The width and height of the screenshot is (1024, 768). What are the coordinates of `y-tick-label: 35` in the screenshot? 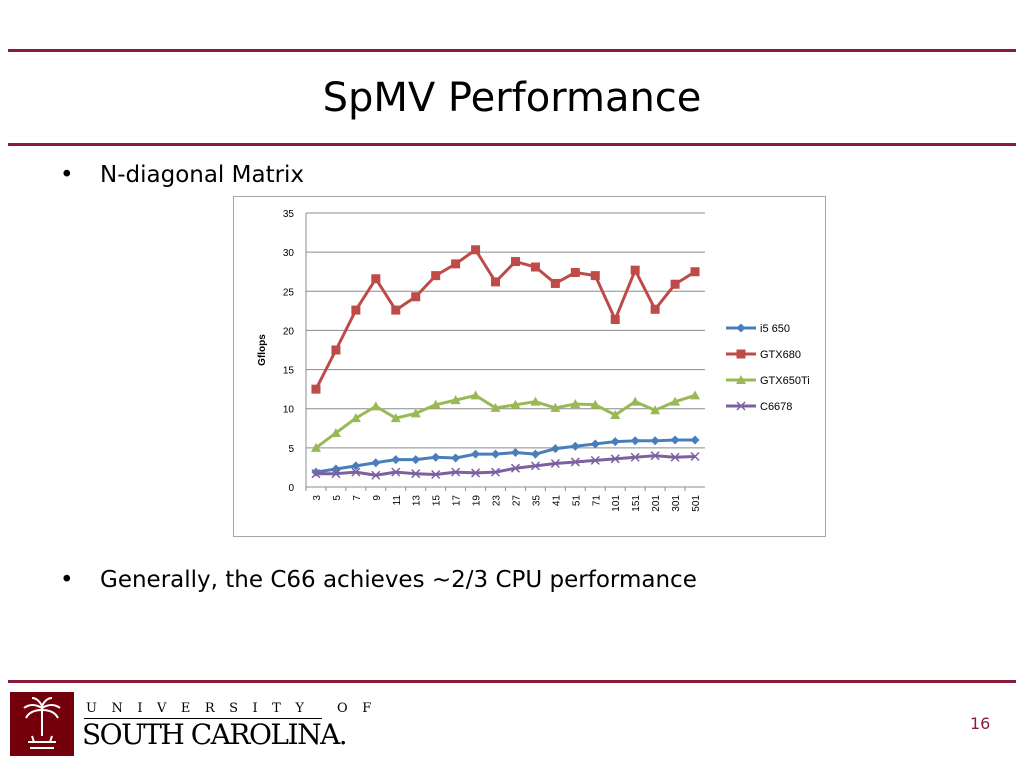 It's located at (289, 214).